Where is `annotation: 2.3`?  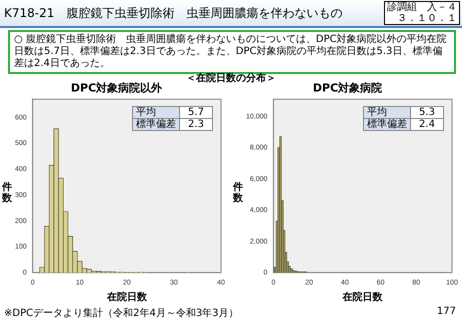 annotation: 2.3 is located at coordinates (196, 124).